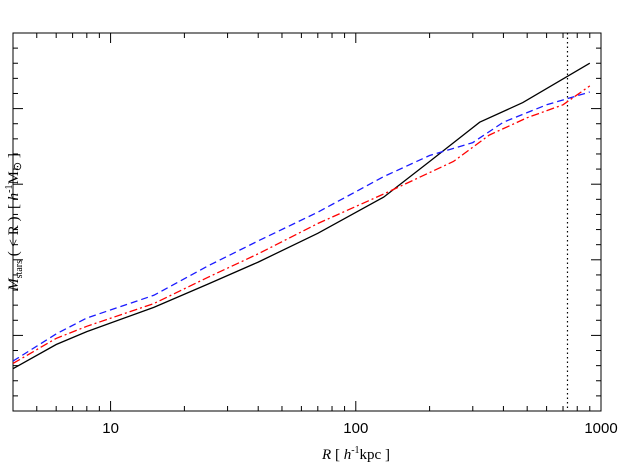 The height and width of the screenshot is (472, 629). Describe the element at coordinates (355, 450) in the screenshot. I see `x-axis-exp: -1` at that location.